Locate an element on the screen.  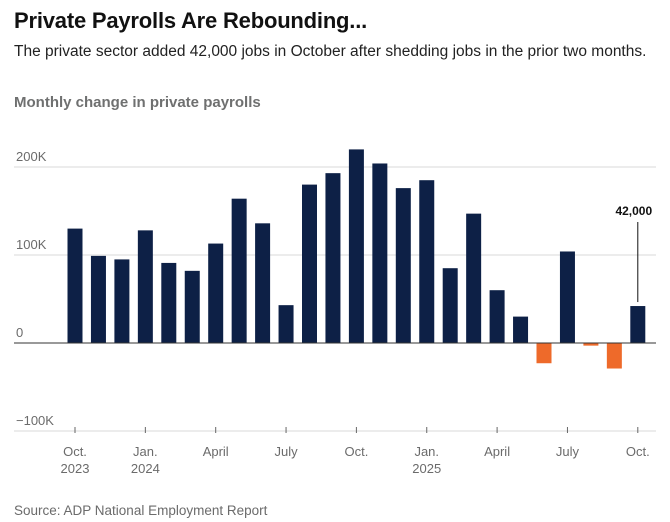
y-tick-label: −100K is located at coordinates (35, 420).